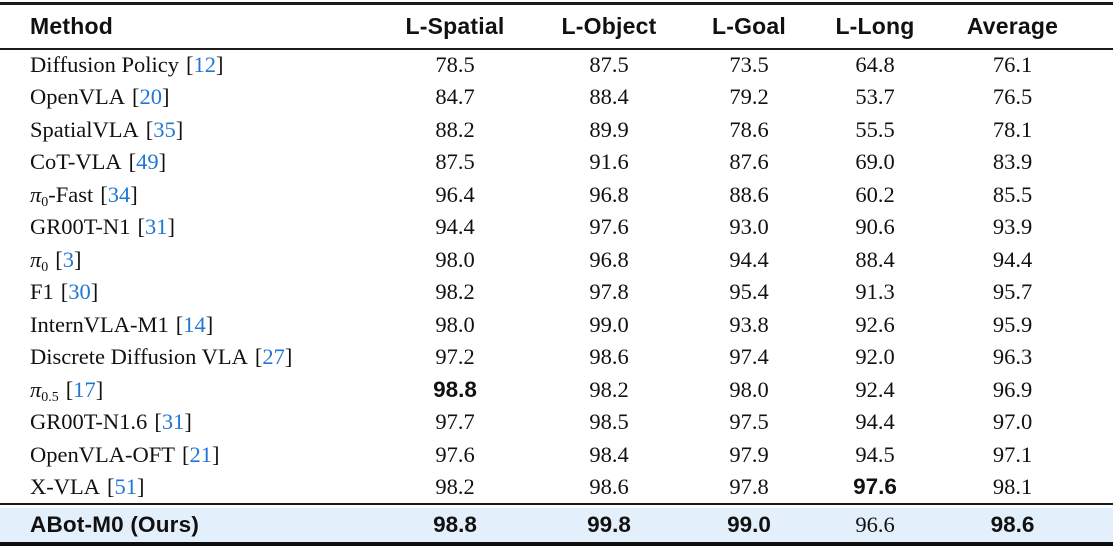 This screenshot has width=1113, height=552. I want to click on method-cell: Diffusion Policy [12], so click(190, 65).